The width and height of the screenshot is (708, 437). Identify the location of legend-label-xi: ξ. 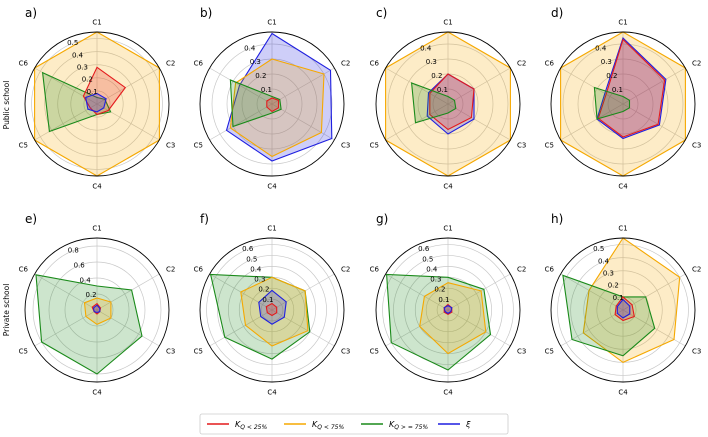
(468, 424).